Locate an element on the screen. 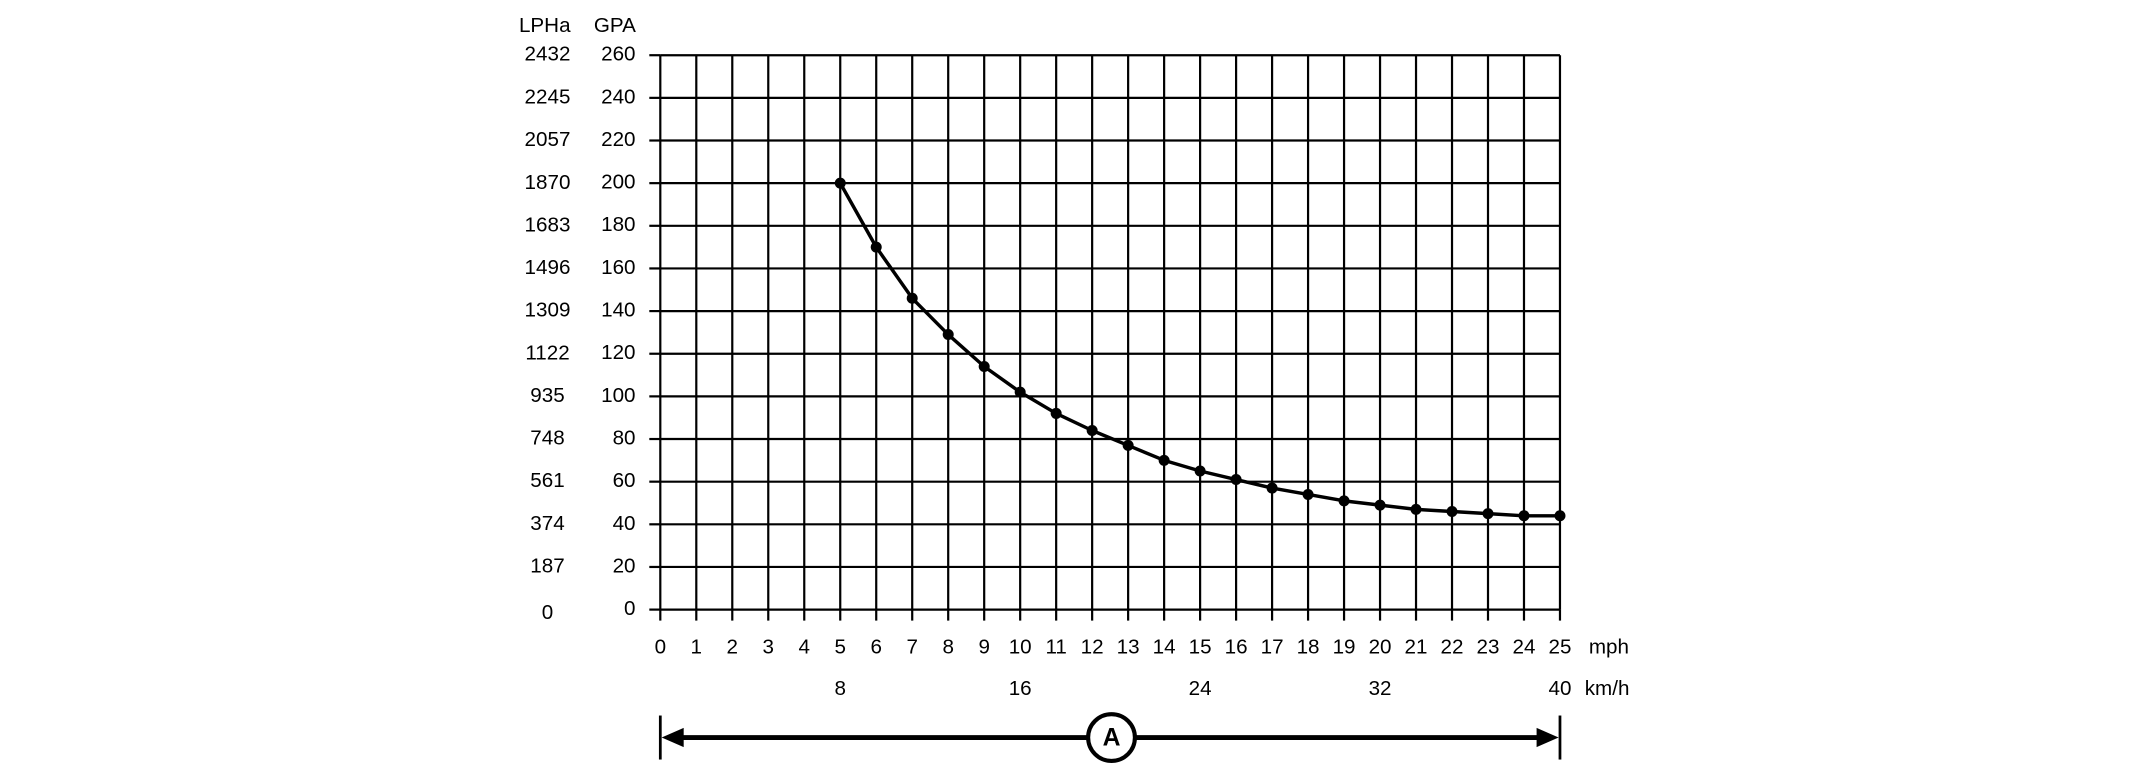 This screenshot has width=2146, height=779. x-tick-label: 7 is located at coordinates (911, 647).